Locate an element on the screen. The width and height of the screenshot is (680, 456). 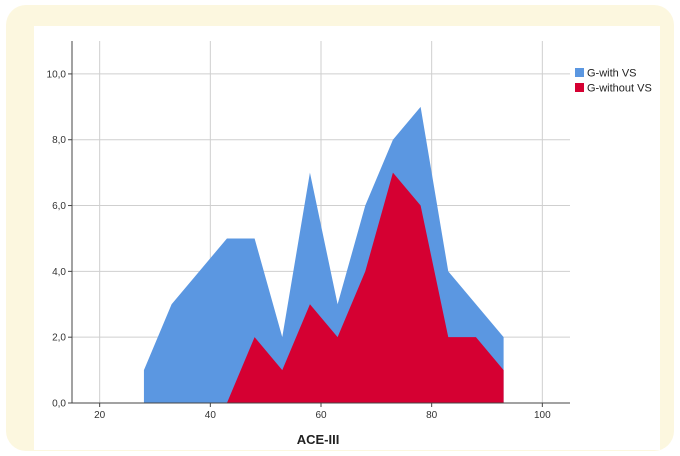
y-tick-label: 0,0 is located at coordinates (59, 404).